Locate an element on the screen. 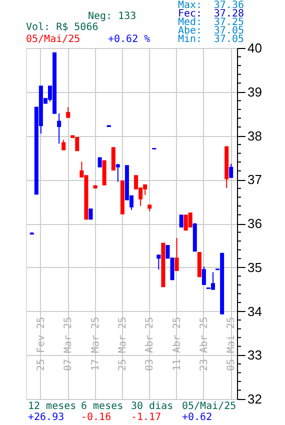 The image size is (285, 425). x-tick-label: 05 Mai 25 is located at coordinates (232, 343).